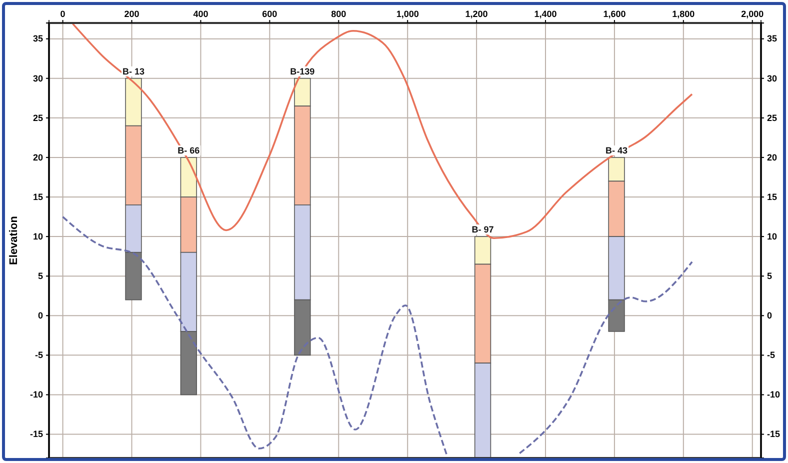 The image size is (788, 463). Describe the element at coordinates (407, 14) in the screenshot. I see `x-tick-label: 1,000` at that location.